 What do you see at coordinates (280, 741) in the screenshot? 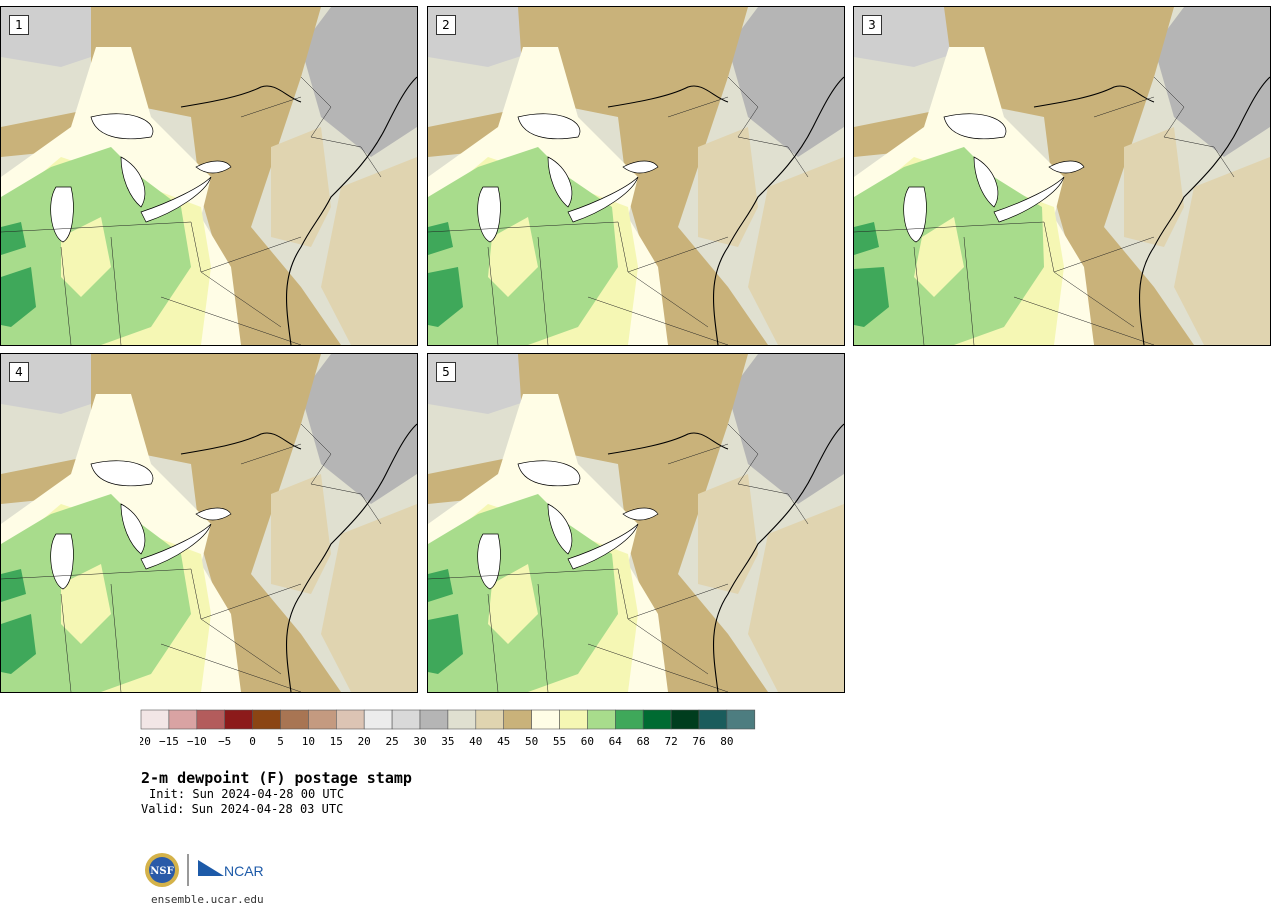
I see `colorbar-tick-label: 5` at bounding box center [280, 741].